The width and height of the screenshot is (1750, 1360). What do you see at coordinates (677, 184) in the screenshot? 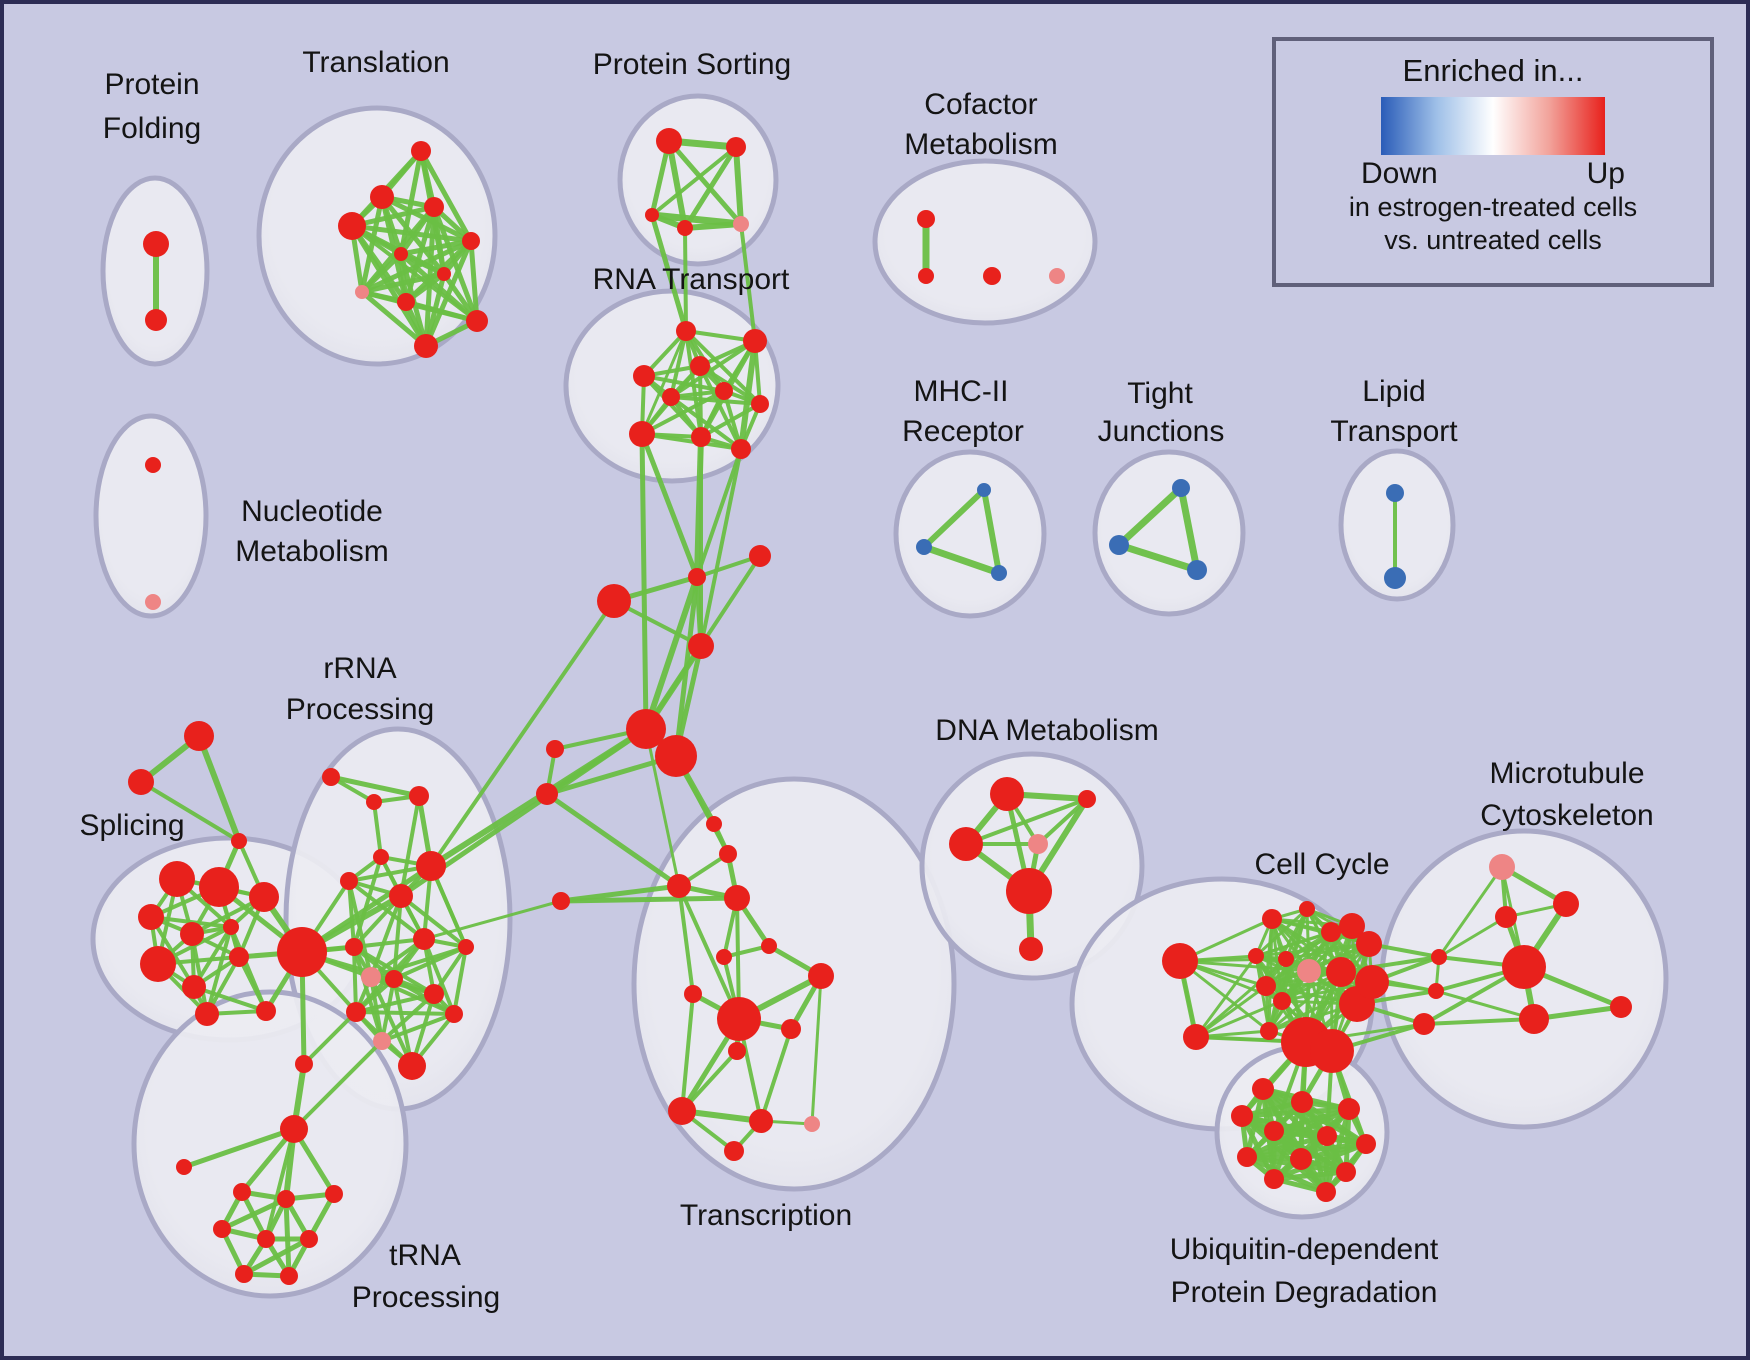
I see `protein_sorting-edge` at bounding box center [677, 184].